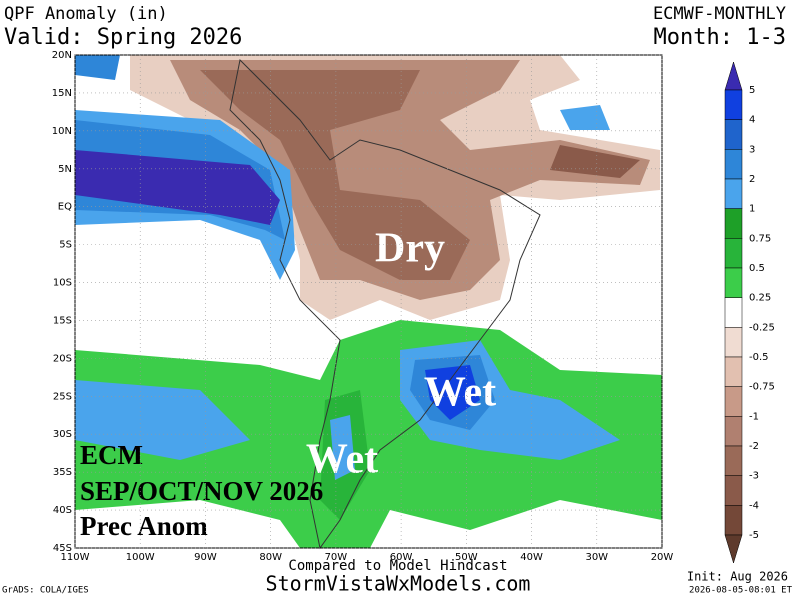  I want to click on annotation-model: ECM, so click(111, 455).